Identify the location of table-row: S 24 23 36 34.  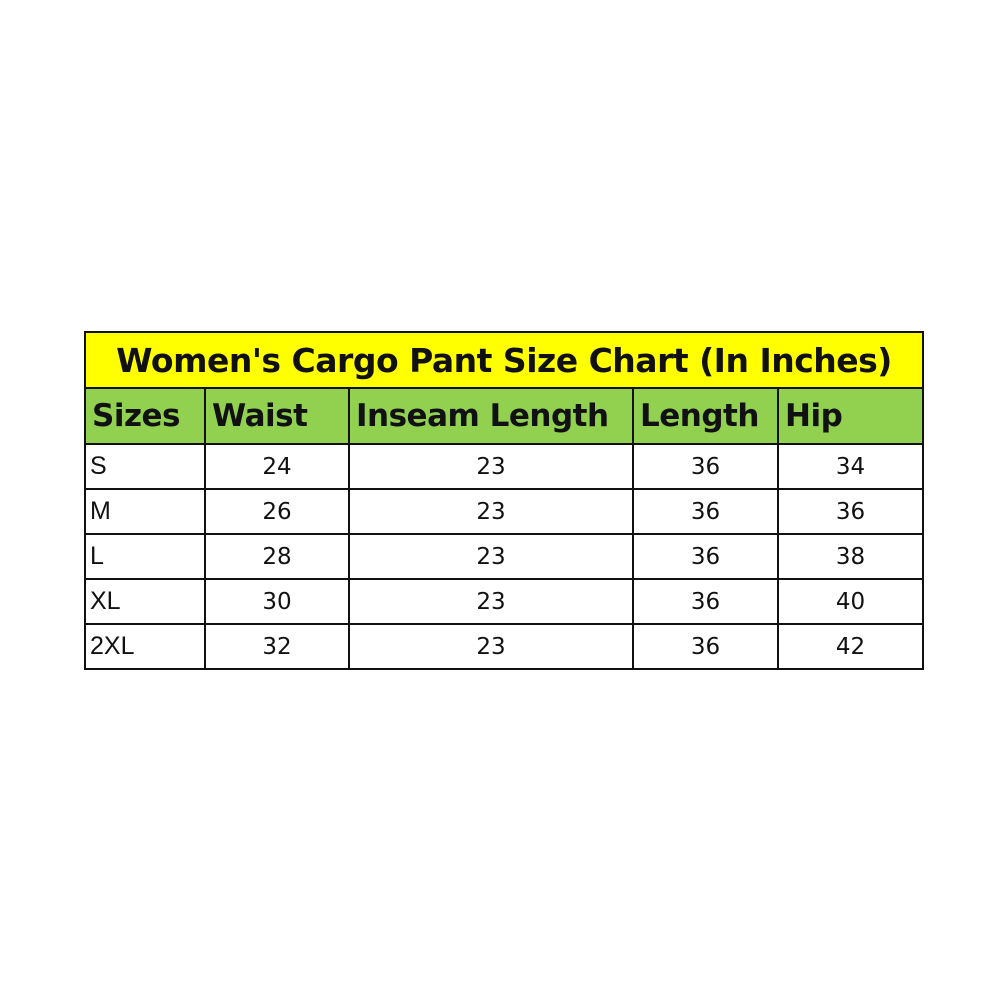
(504, 466).